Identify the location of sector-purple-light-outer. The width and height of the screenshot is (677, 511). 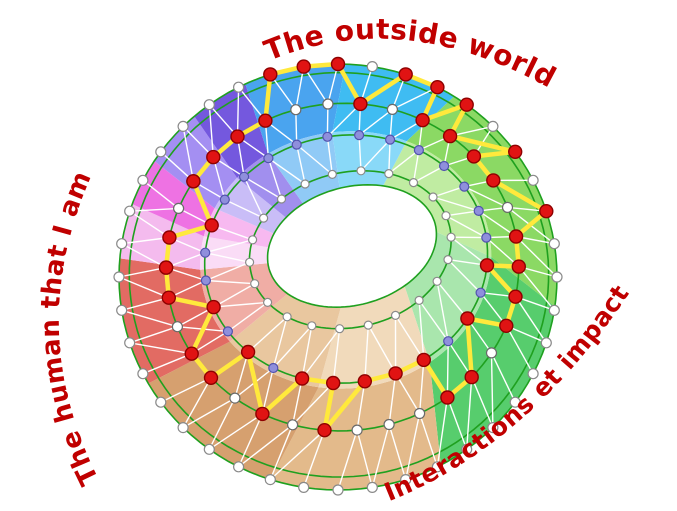
(196, 162).